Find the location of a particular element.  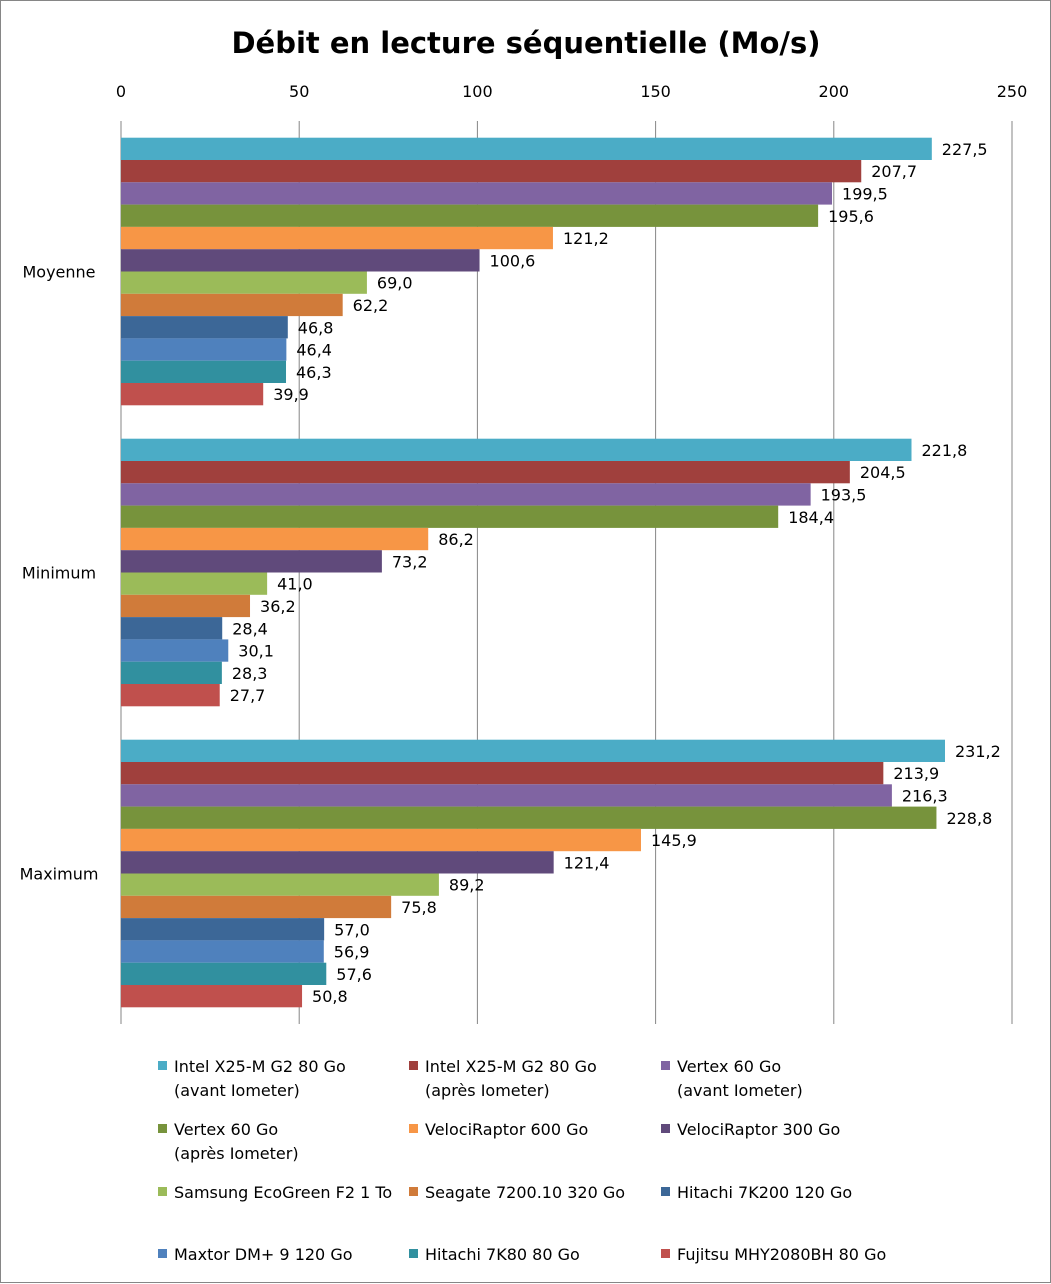

category-label: Moyenne is located at coordinates (58, 272).